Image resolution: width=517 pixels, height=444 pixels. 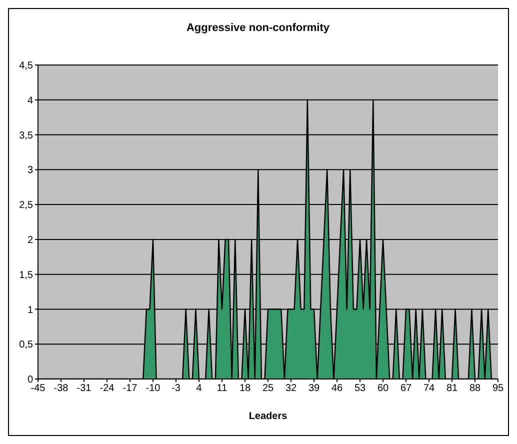 What do you see at coordinates (176, 388) in the screenshot?
I see `x-tick-label: -3` at bounding box center [176, 388].